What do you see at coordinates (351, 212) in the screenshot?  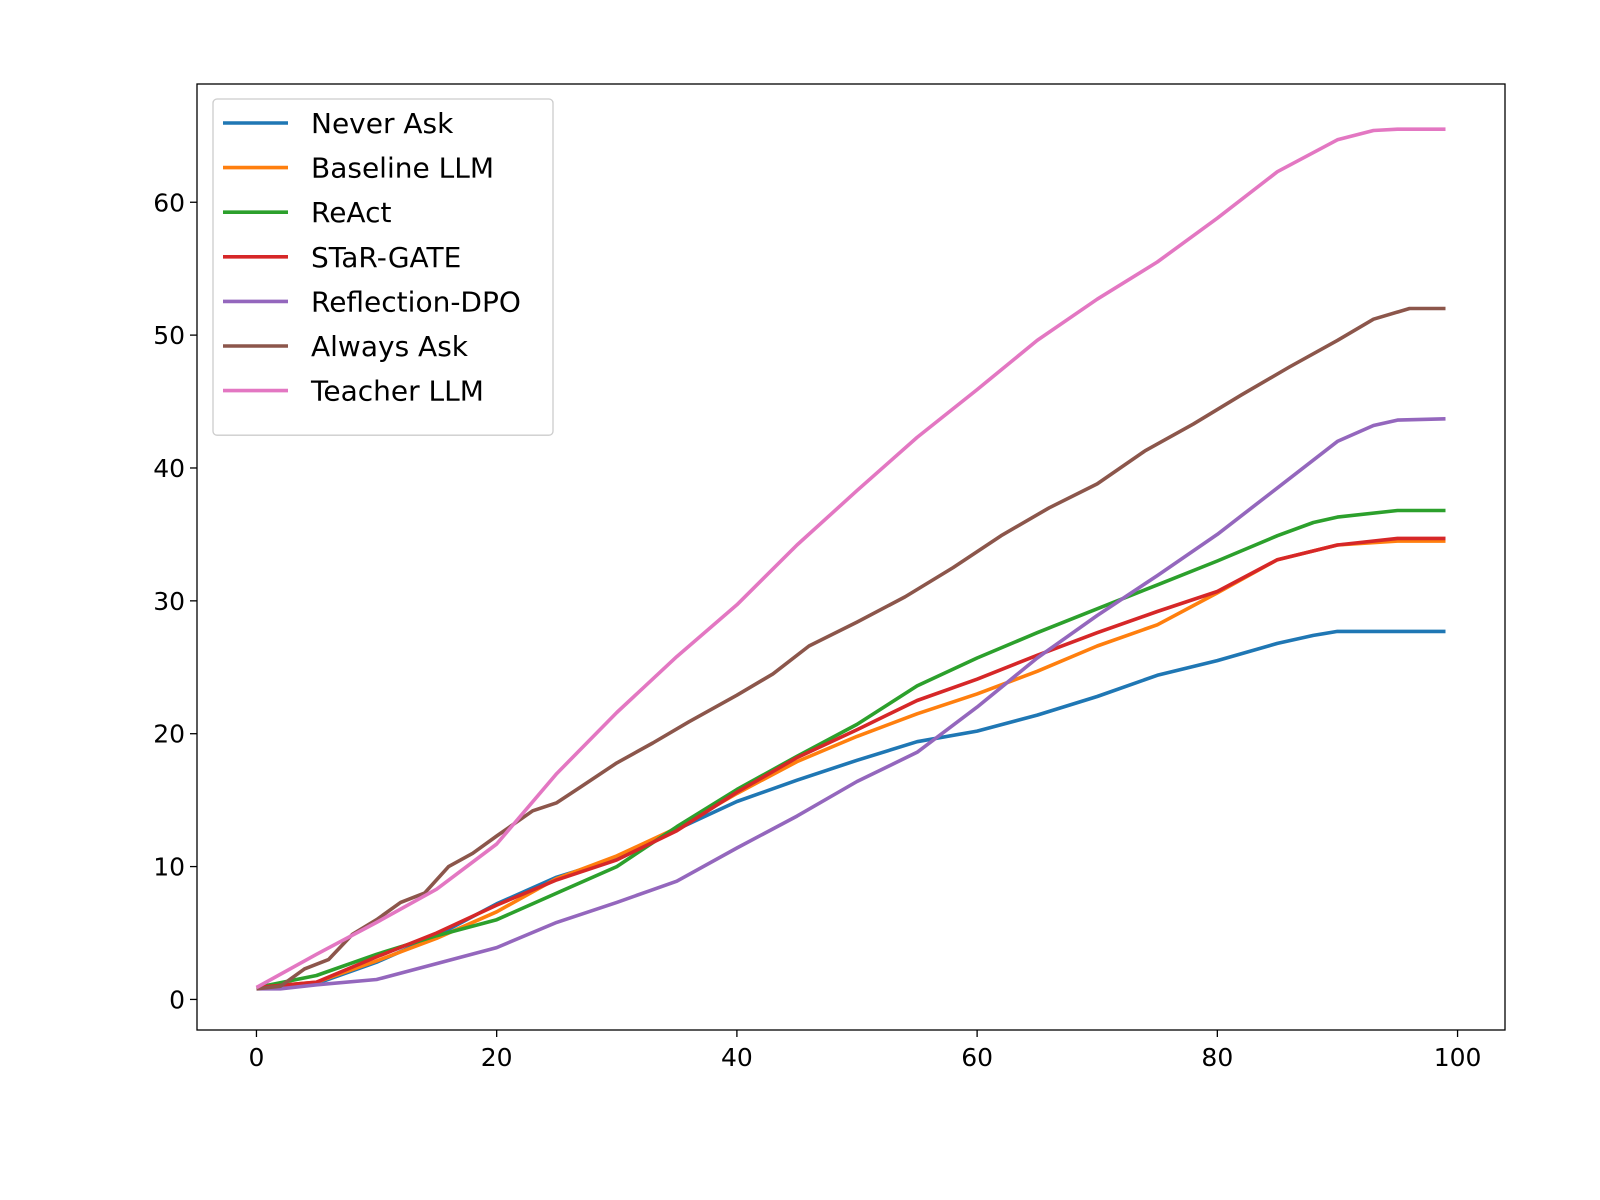 I see `legend-entry: ReAct` at bounding box center [351, 212].